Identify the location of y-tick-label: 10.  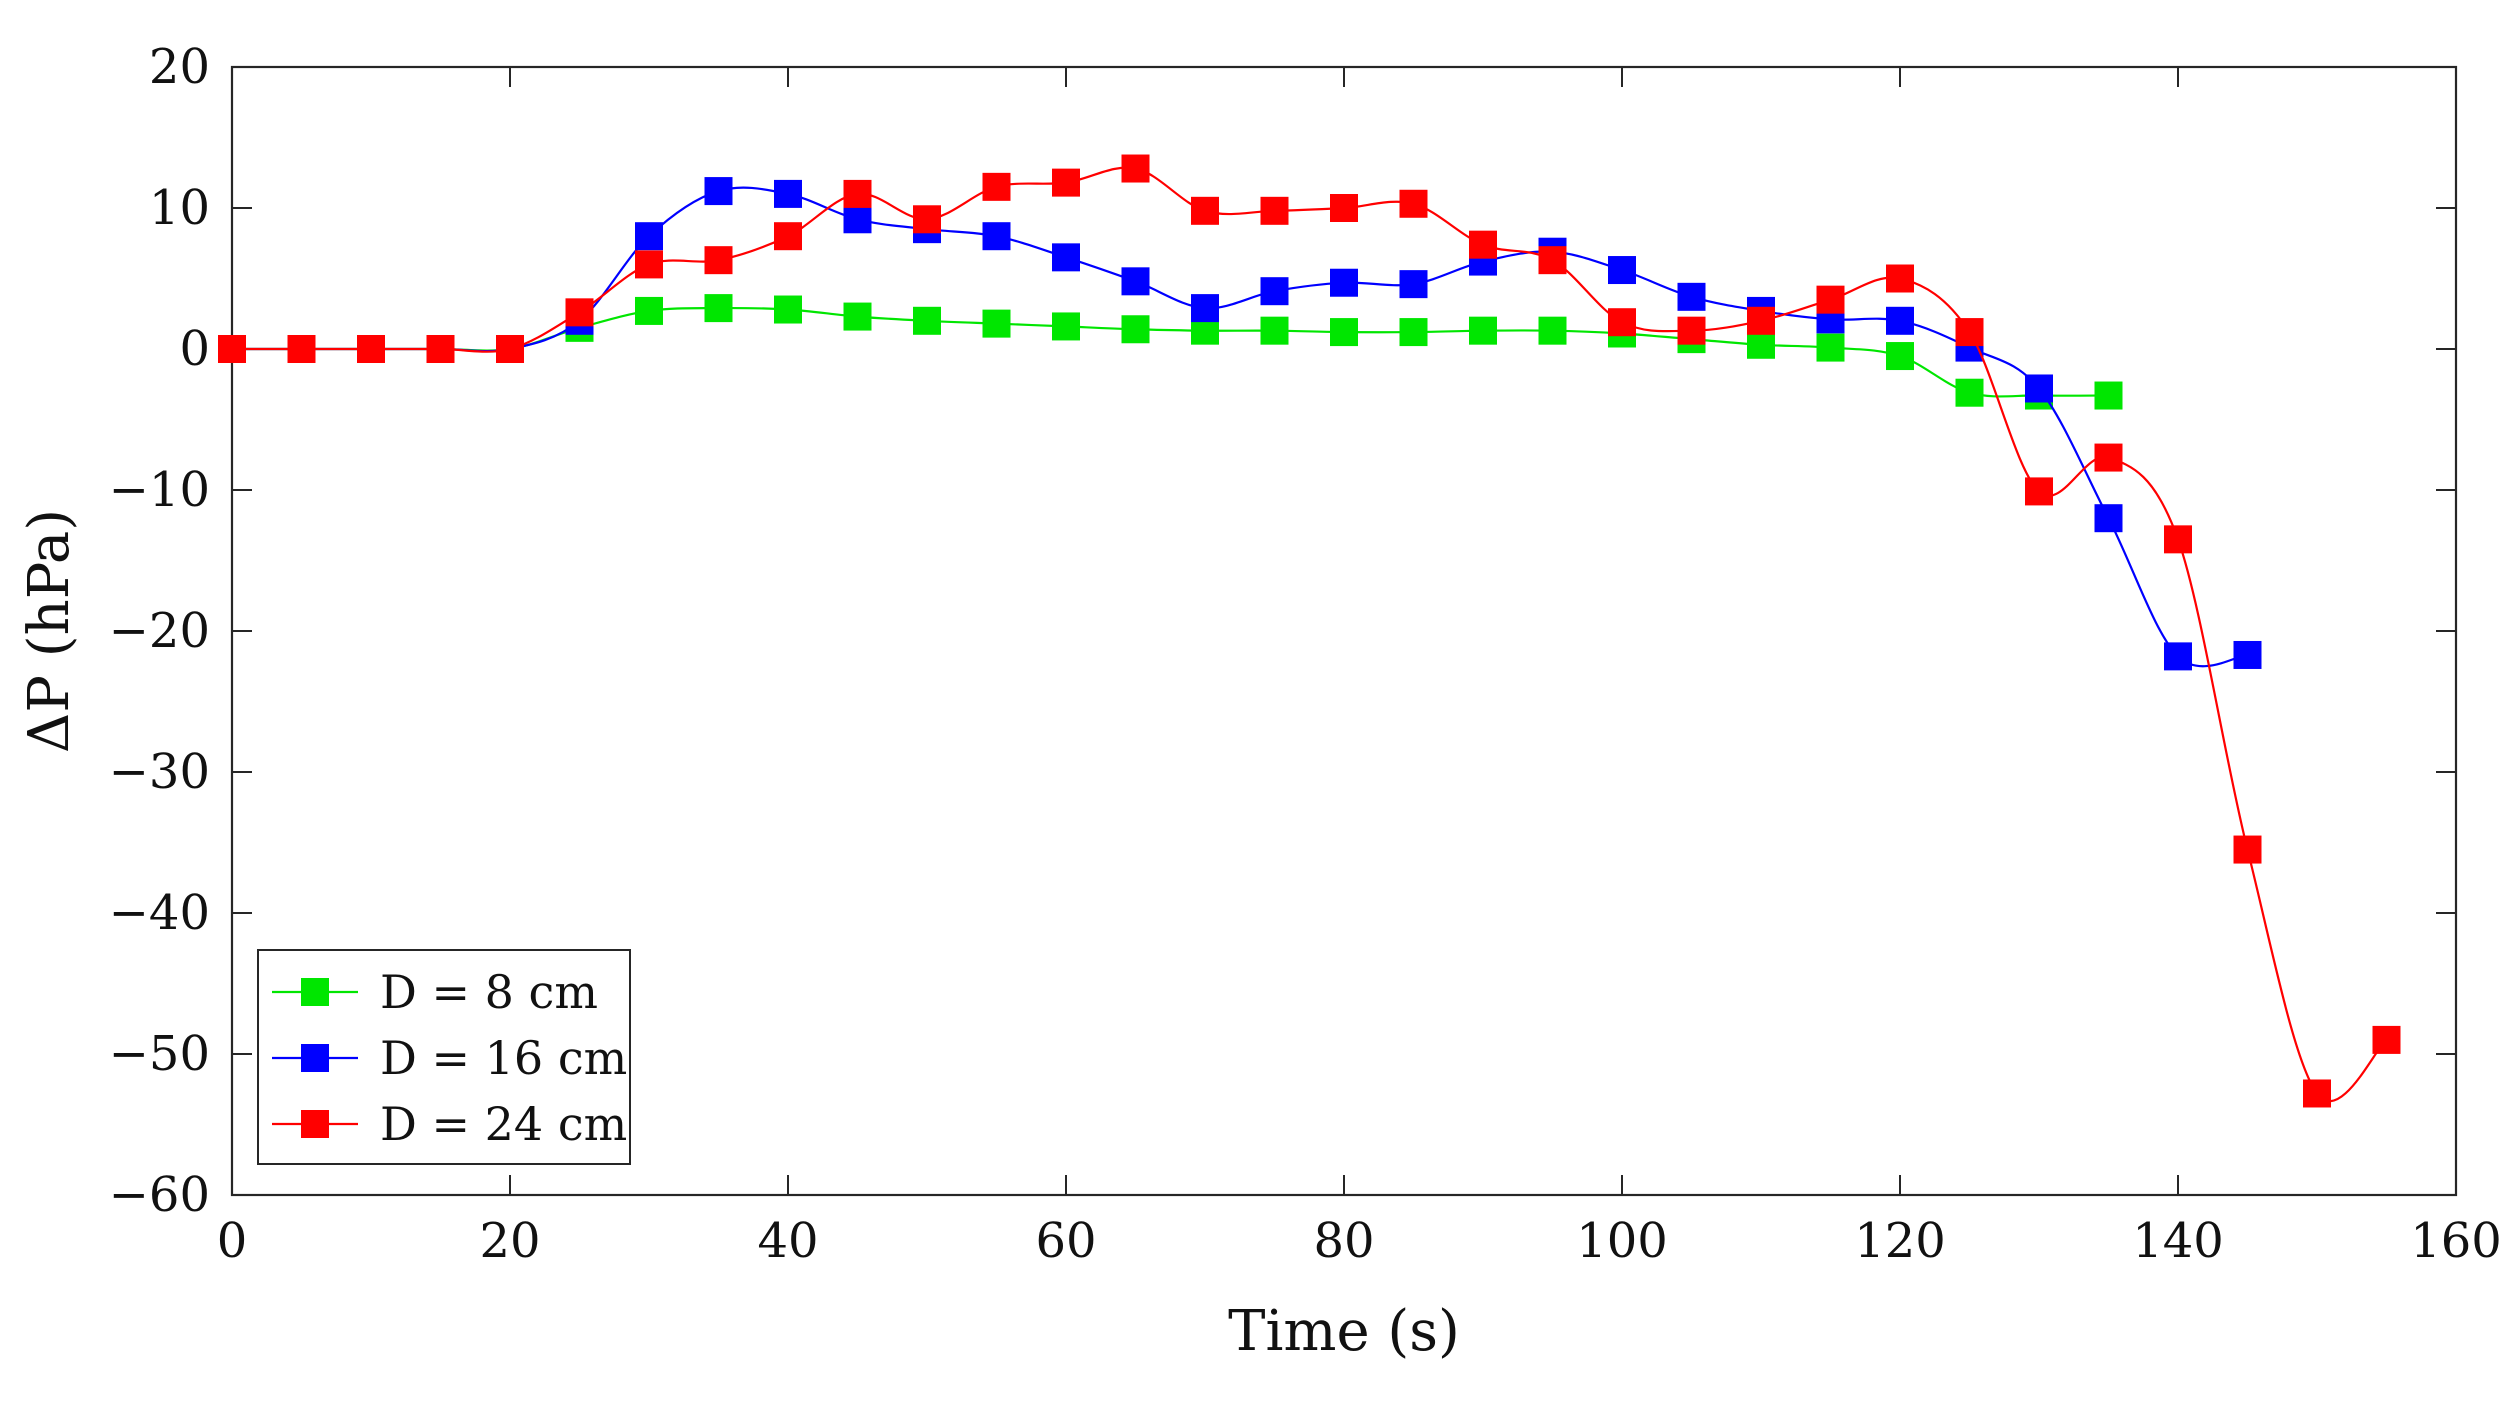
(179, 208).